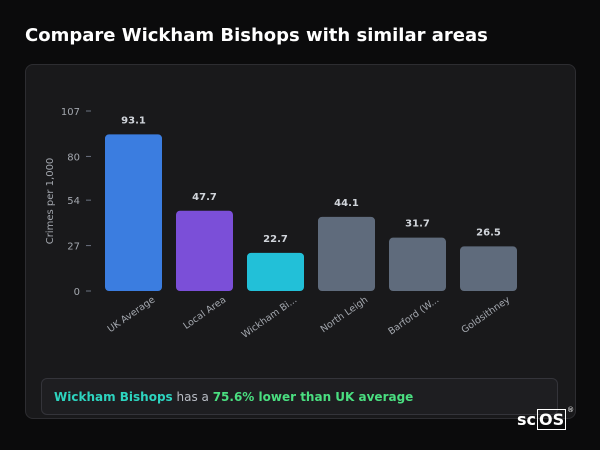 This screenshot has width=600, height=450. What do you see at coordinates (70, 112) in the screenshot?
I see `y-axis-tick-label: 107` at bounding box center [70, 112].